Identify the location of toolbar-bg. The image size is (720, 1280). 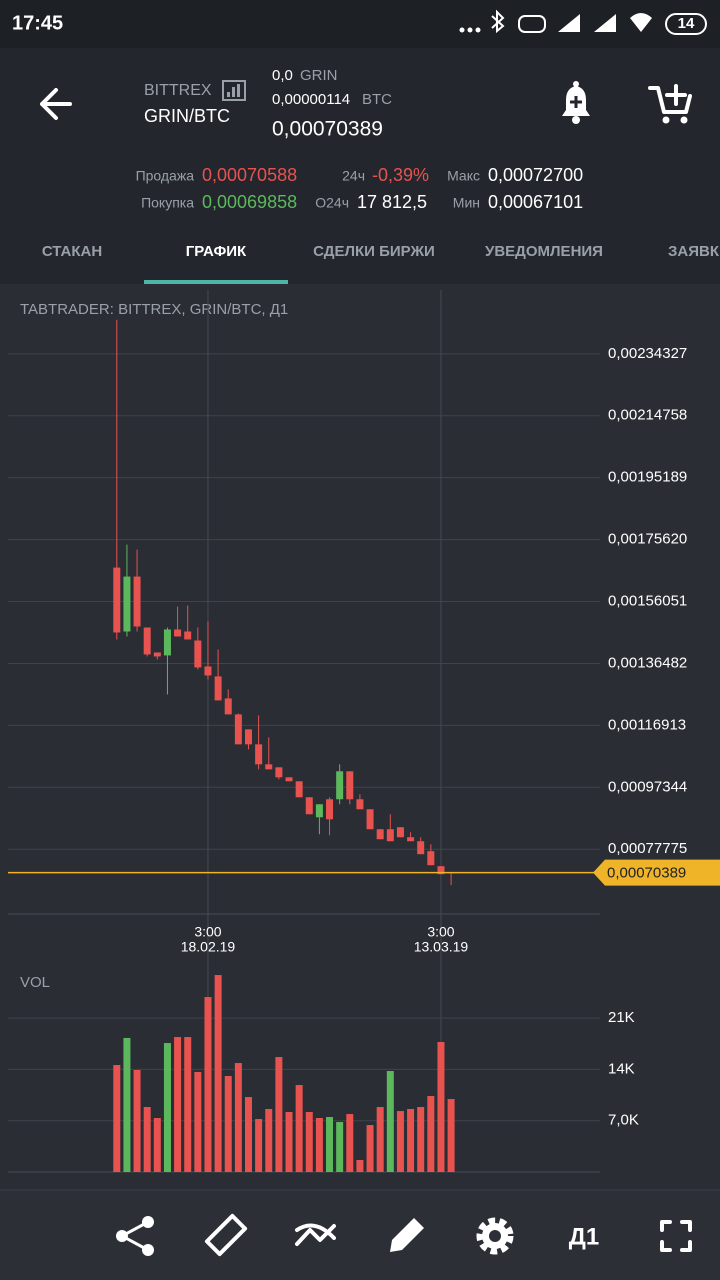
(360, 1235).